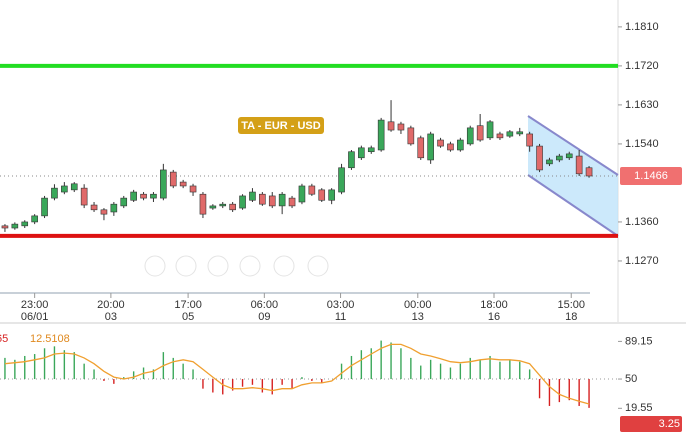 The height and width of the screenshot is (437, 686). What do you see at coordinates (642, 66) in the screenshot?
I see `y-tick-label: 1.1720` at bounding box center [642, 66].